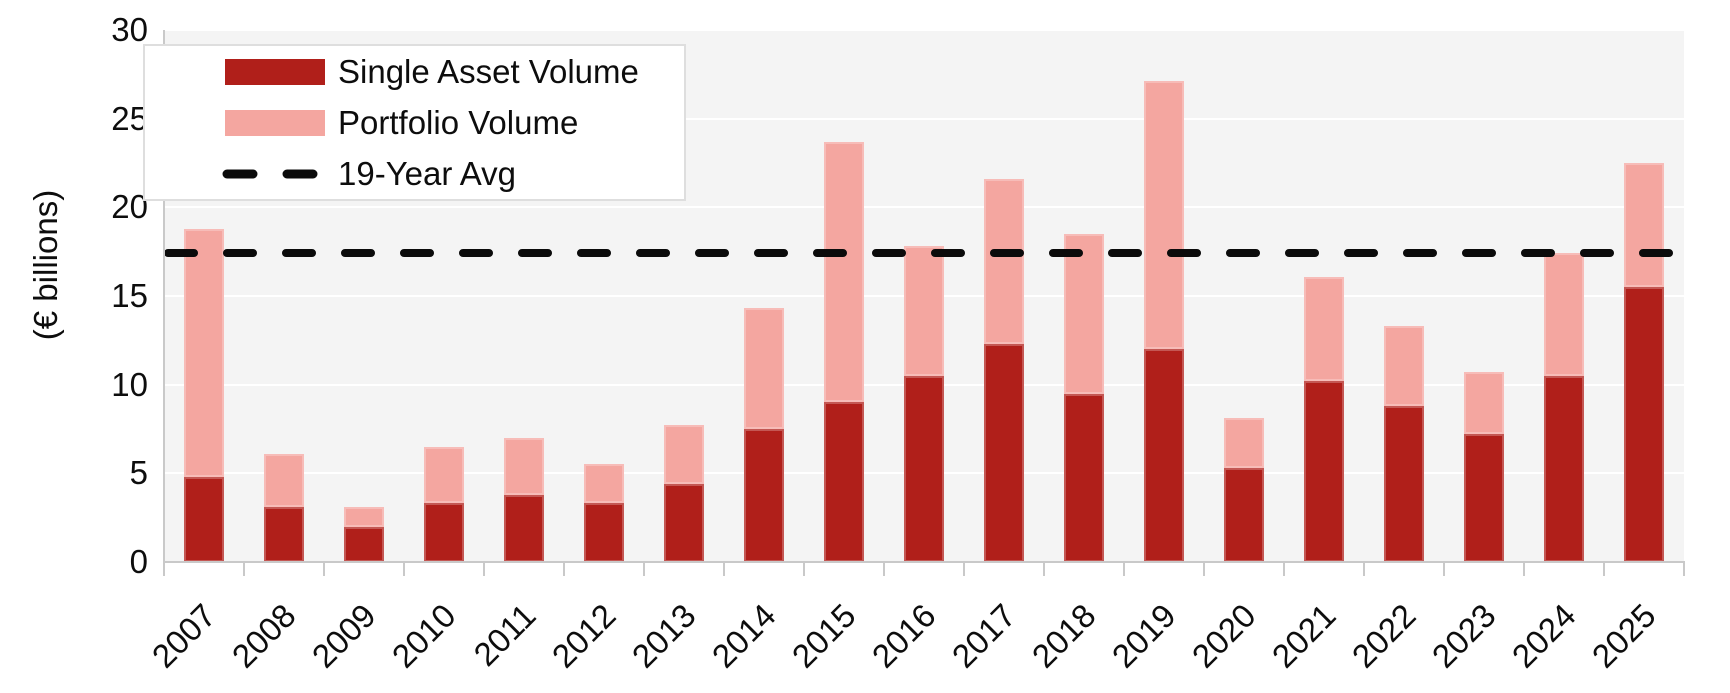 The image size is (1730, 693). Describe the element at coordinates (284, 534) in the screenshot. I see `bar-single-2008` at that location.